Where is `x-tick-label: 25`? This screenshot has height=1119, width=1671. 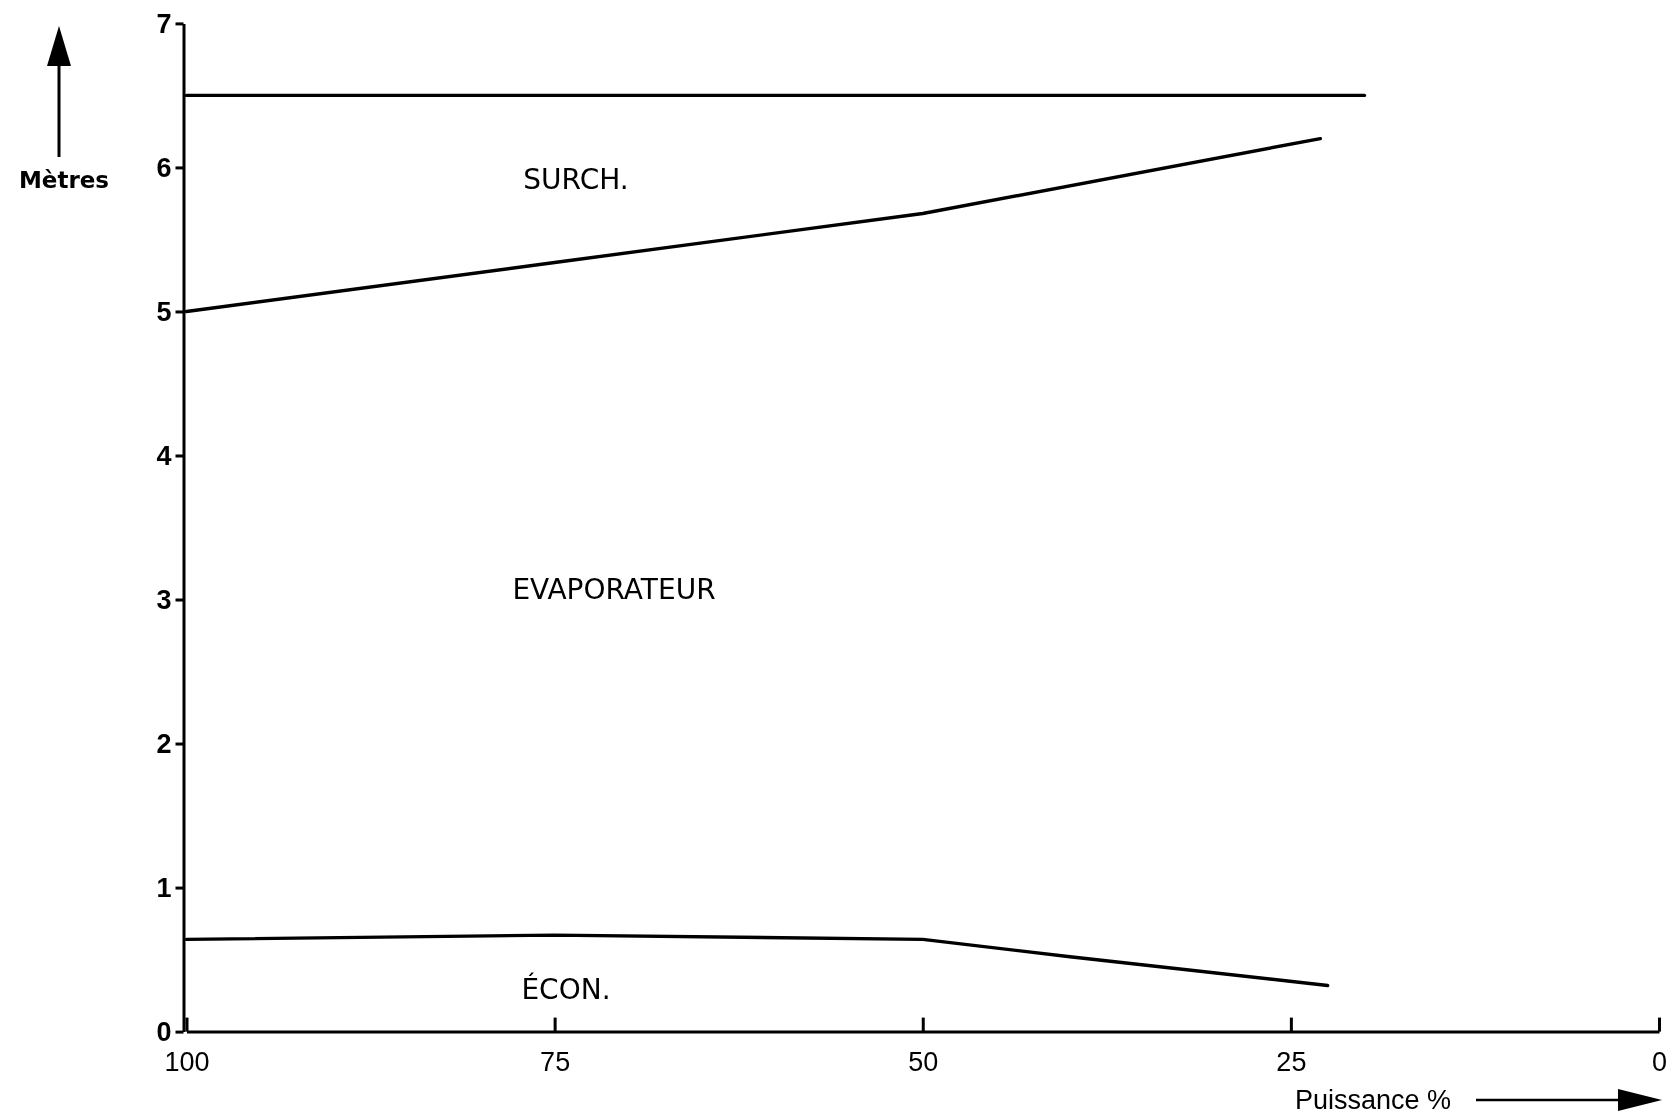
x-tick-label: 25 is located at coordinates (1291, 1061).